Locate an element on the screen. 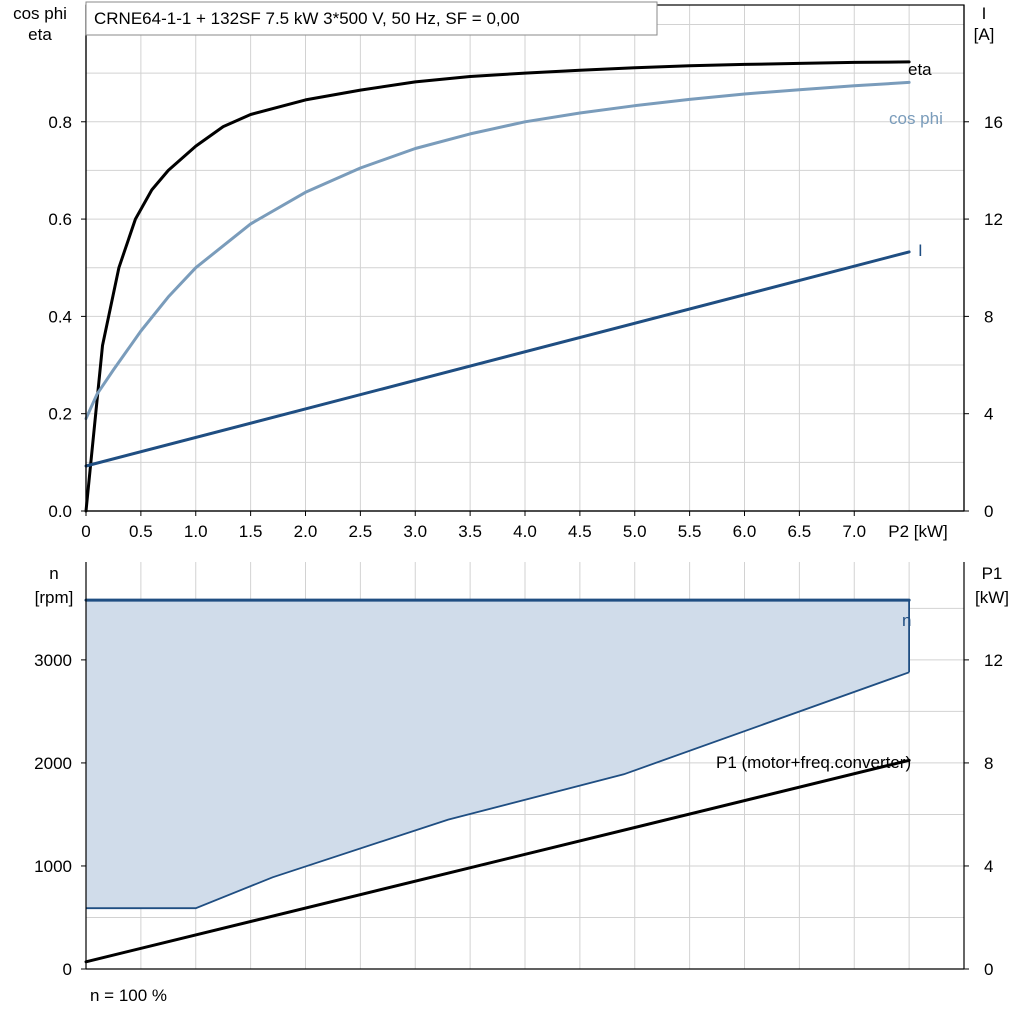 The height and width of the screenshot is (1024, 1024). top-x-tick-label-3: 1.5 is located at coordinates (251, 531).